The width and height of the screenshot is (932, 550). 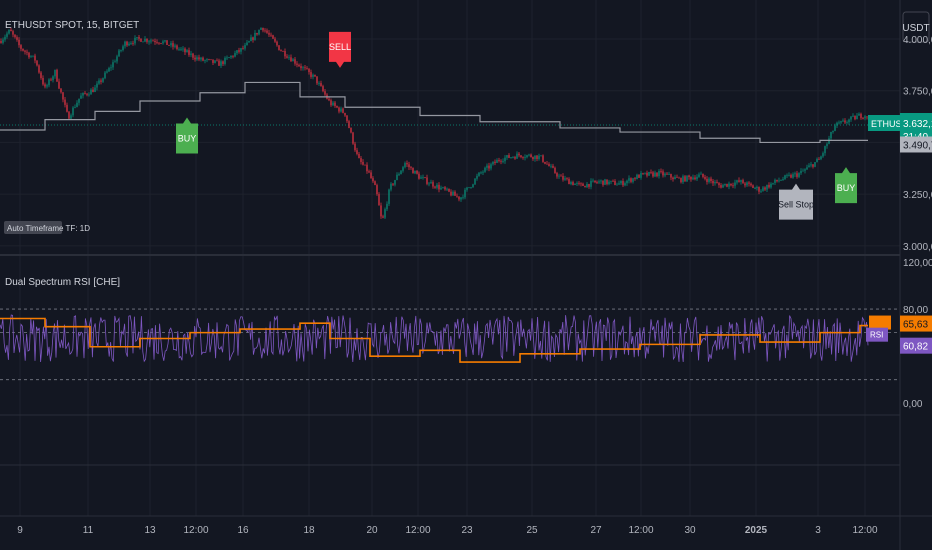 I want to click on indicator-tick-label: 120,00, so click(x=917, y=263).